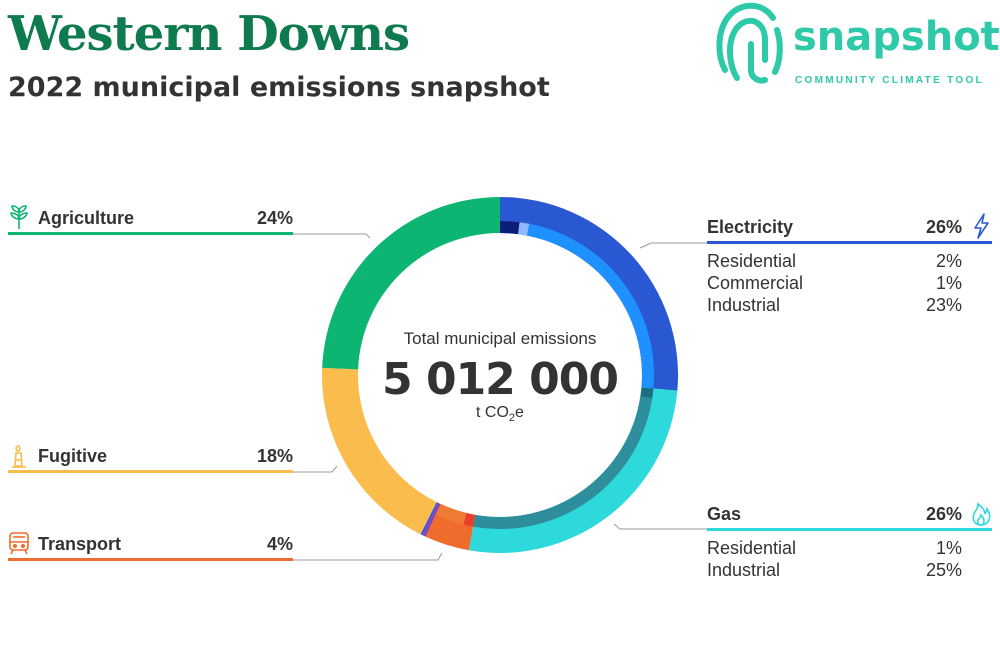 The width and height of the screenshot is (1000, 670). I want to click on sprout-icon, so click(19, 217).